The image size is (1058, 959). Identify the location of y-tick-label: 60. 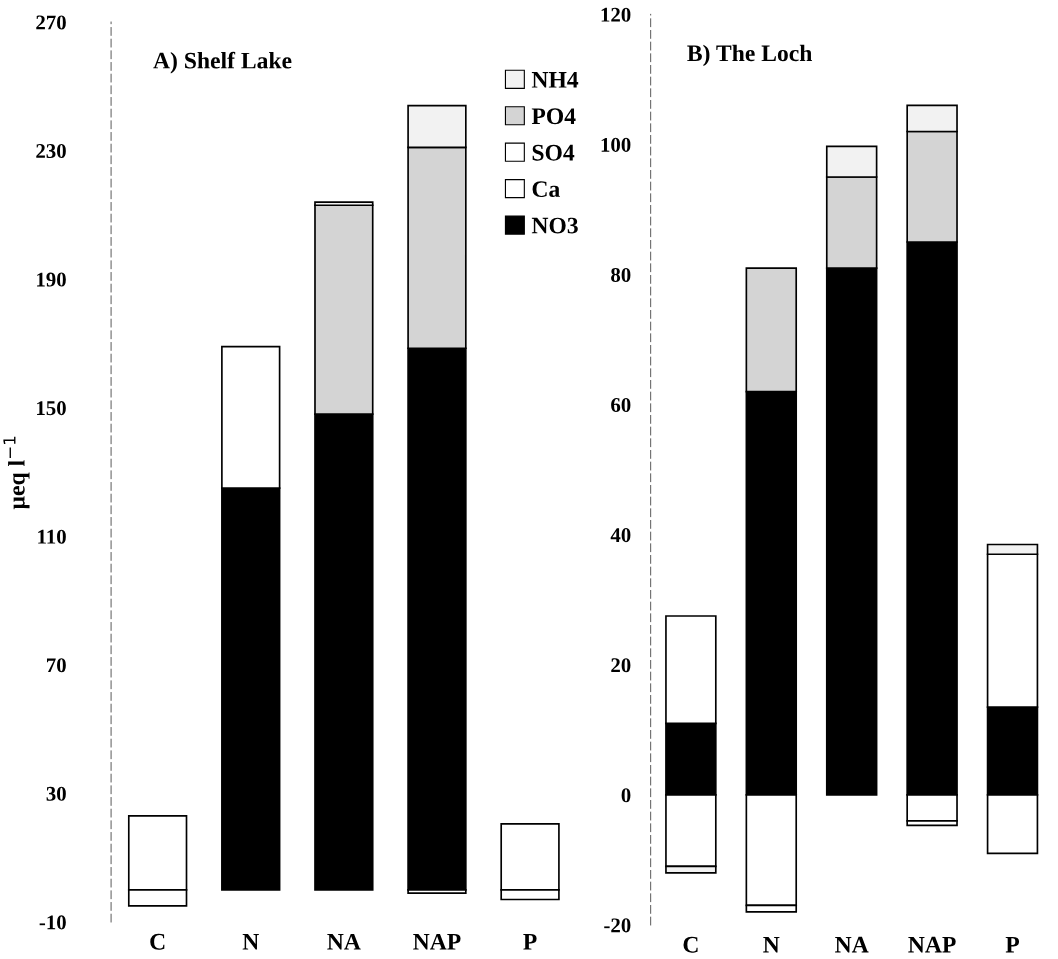
(621, 405).